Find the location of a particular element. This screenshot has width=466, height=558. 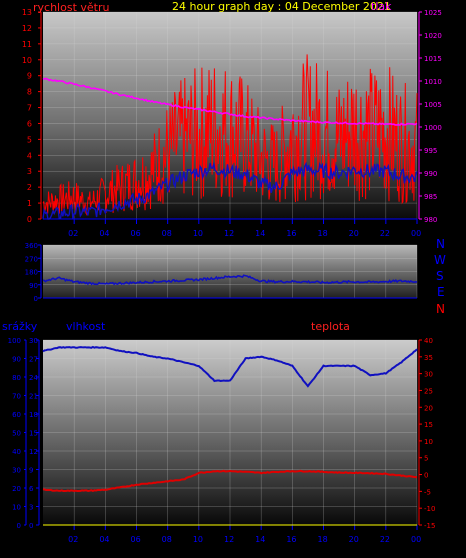

temperature-tick-label: 0 is located at coordinates (426, 476).